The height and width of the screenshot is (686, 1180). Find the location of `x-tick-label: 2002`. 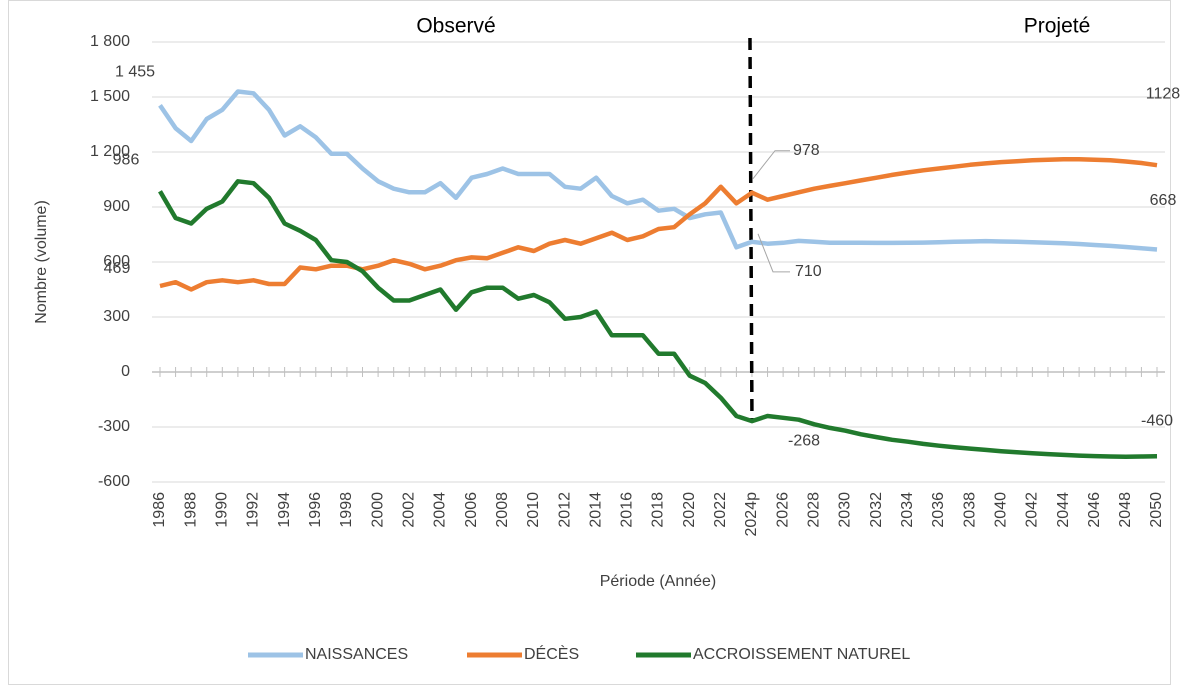

x-tick-label: 2002 is located at coordinates (408, 510).